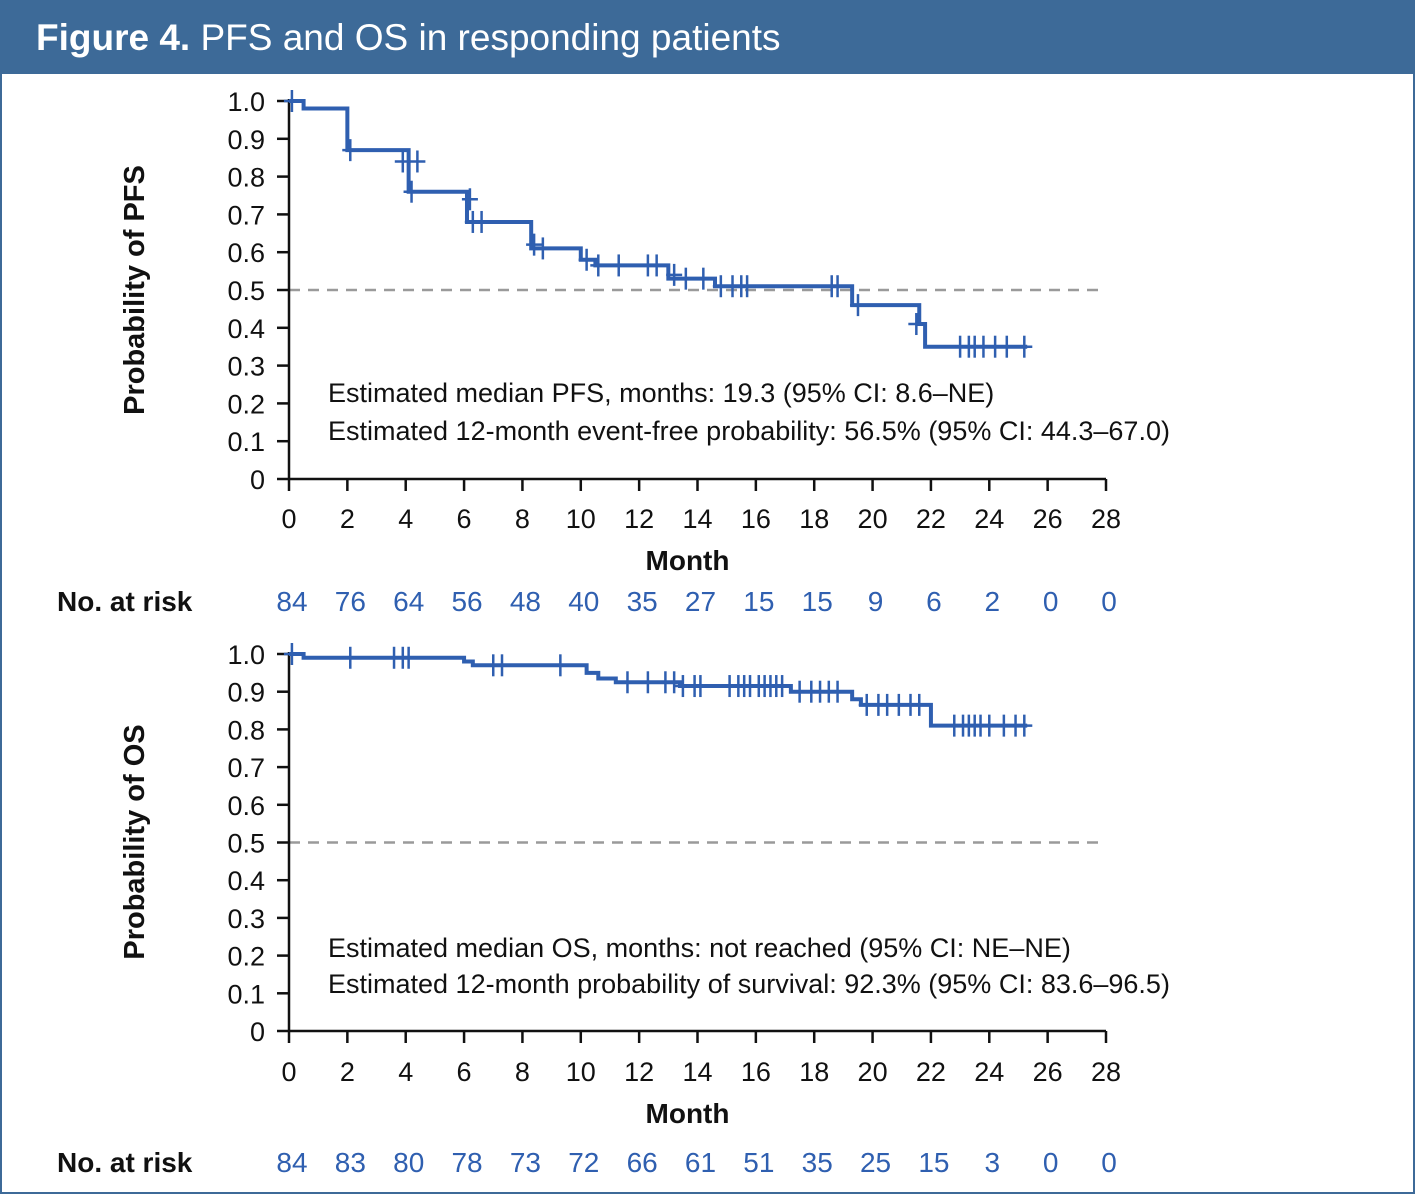 This screenshot has width=1415, height=1194. Describe the element at coordinates (113, 37) in the screenshot. I see `figure-label: Figure 4.` at that location.